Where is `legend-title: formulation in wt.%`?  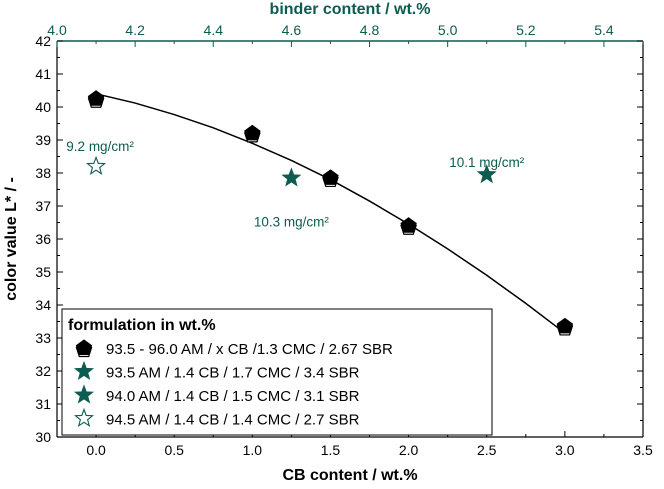 legend-title: formulation in wt.% is located at coordinates (142, 325).